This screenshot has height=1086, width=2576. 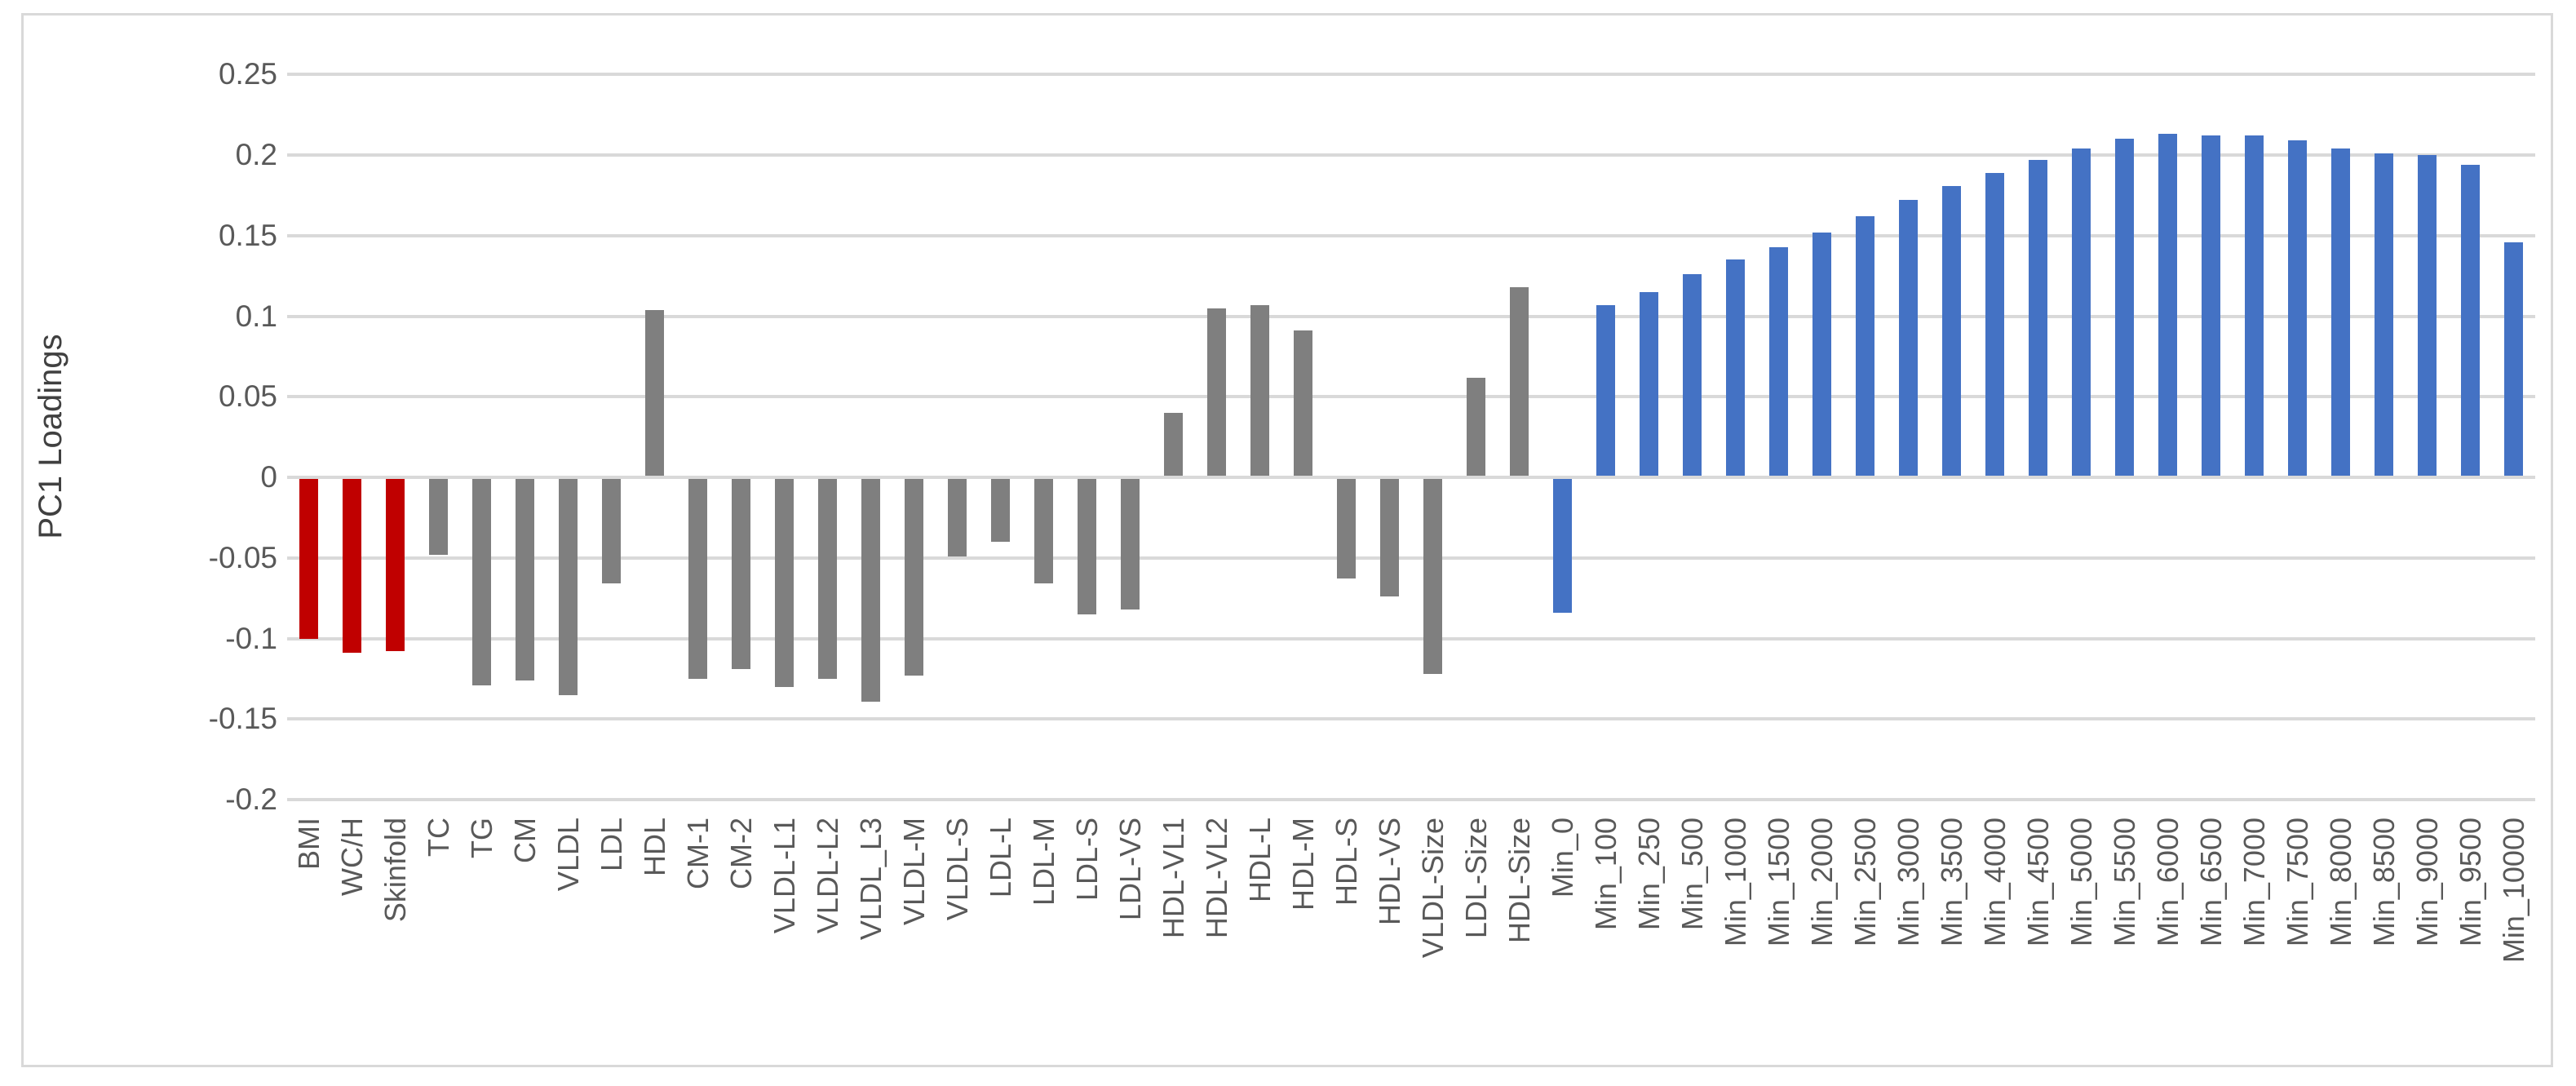 What do you see at coordinates (256, 154) in the screenshot?
I see `y-tick-label: 0.2` at bounding box center [256, 154].